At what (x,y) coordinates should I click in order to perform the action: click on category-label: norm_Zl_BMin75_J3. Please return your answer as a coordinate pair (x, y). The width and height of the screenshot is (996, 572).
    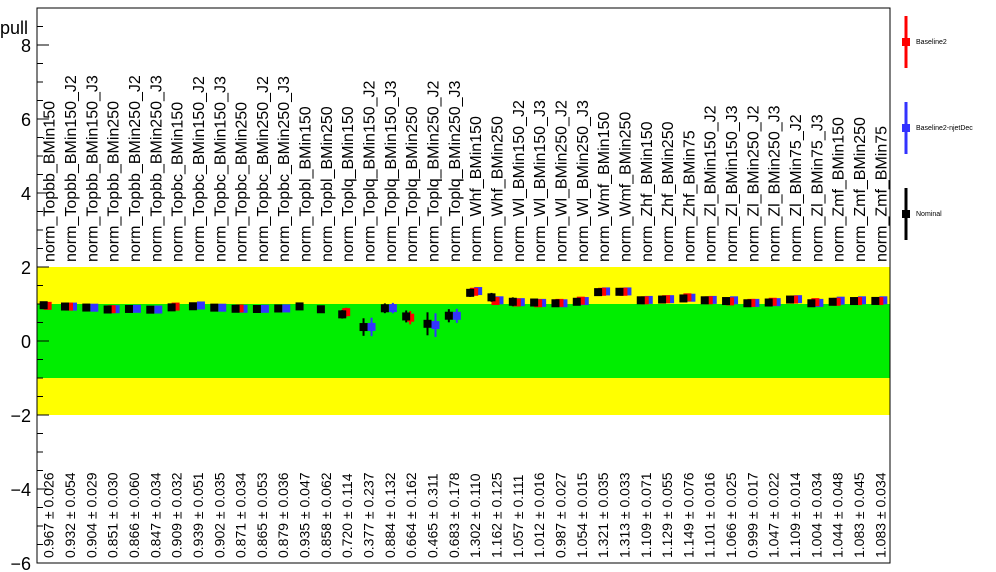
    Looking at the image, I should click on (817, 188).